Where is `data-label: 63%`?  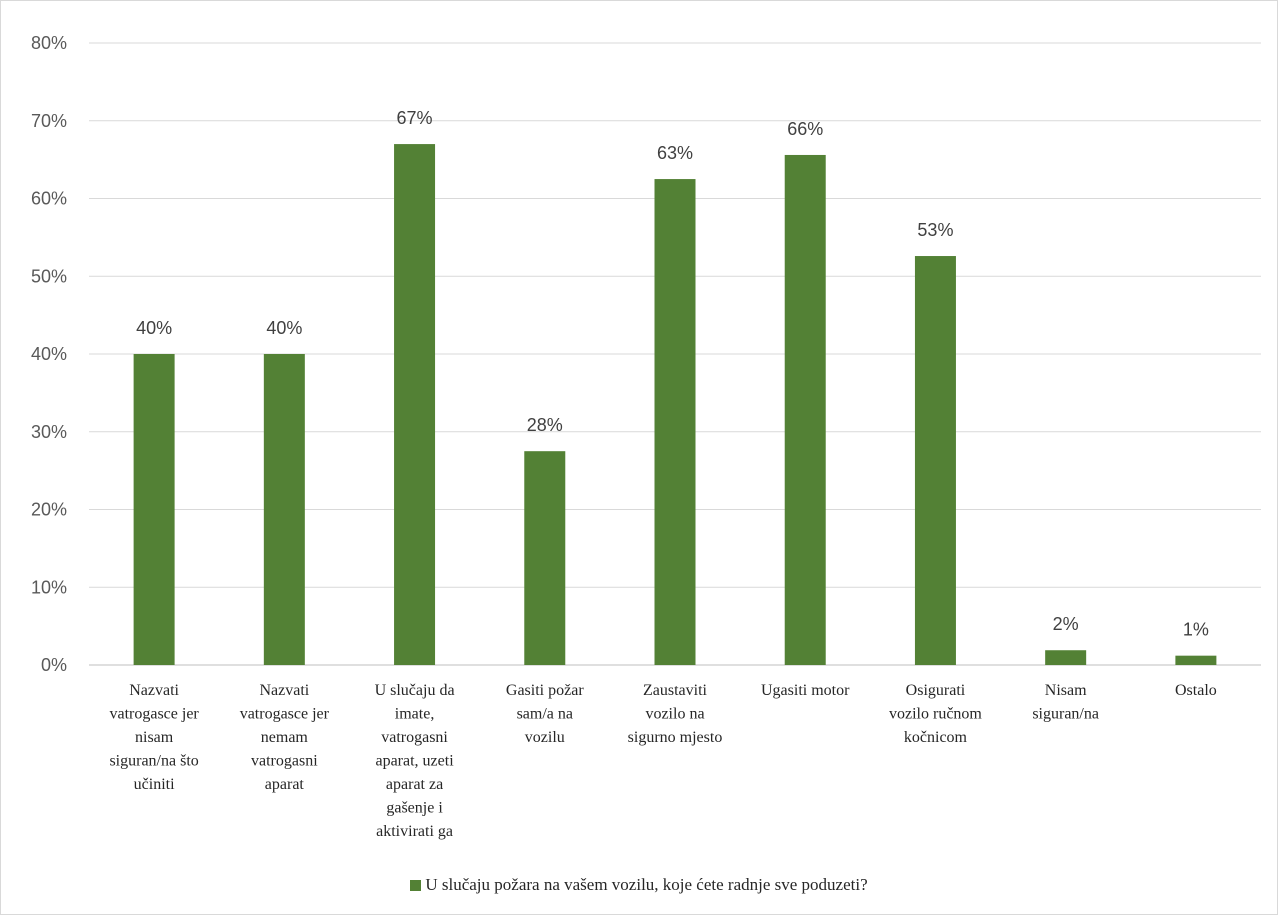 data-label: 63% is located at coordinates (675, 153).